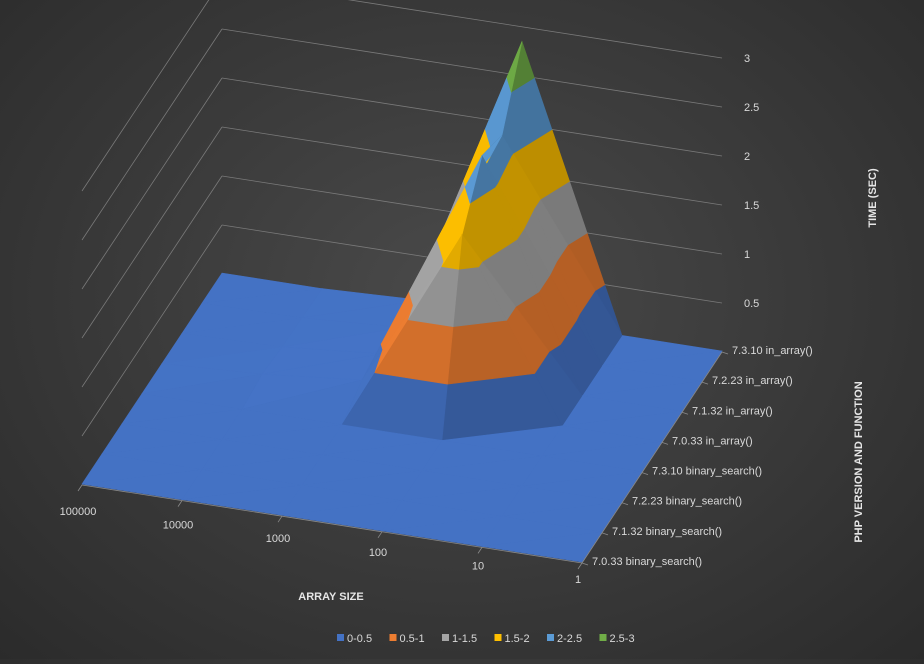  I want to click on y-tick-label: 7.1.32 in_array(), so click(732, 411).